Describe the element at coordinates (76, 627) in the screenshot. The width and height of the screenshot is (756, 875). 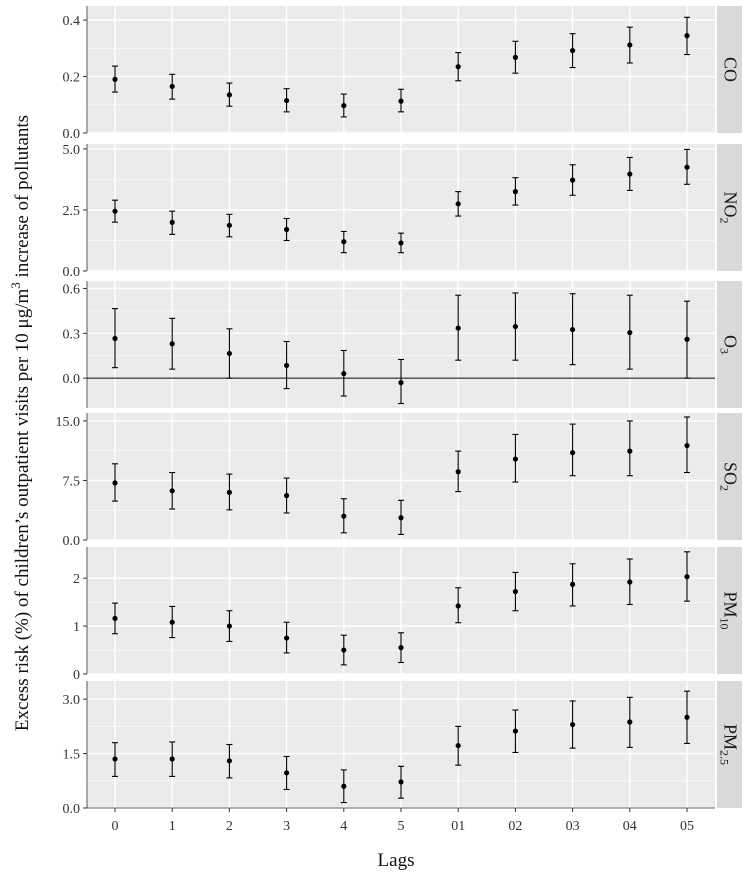
I see `y-tick-label: 1` at that location.